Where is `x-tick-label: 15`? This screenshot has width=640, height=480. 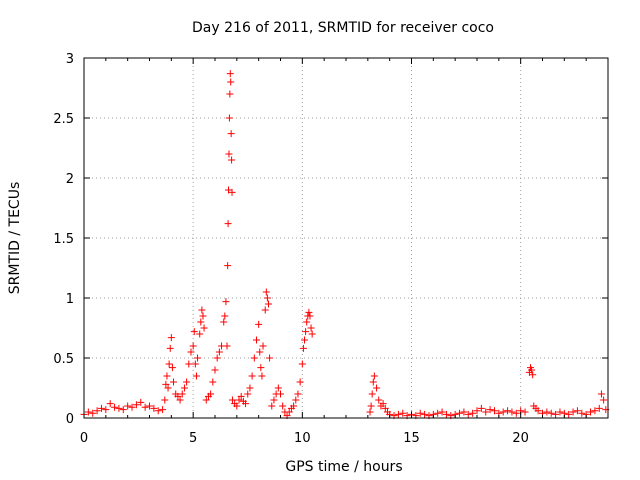
x-tick-label: 15 is located at coordinates (411, 438).